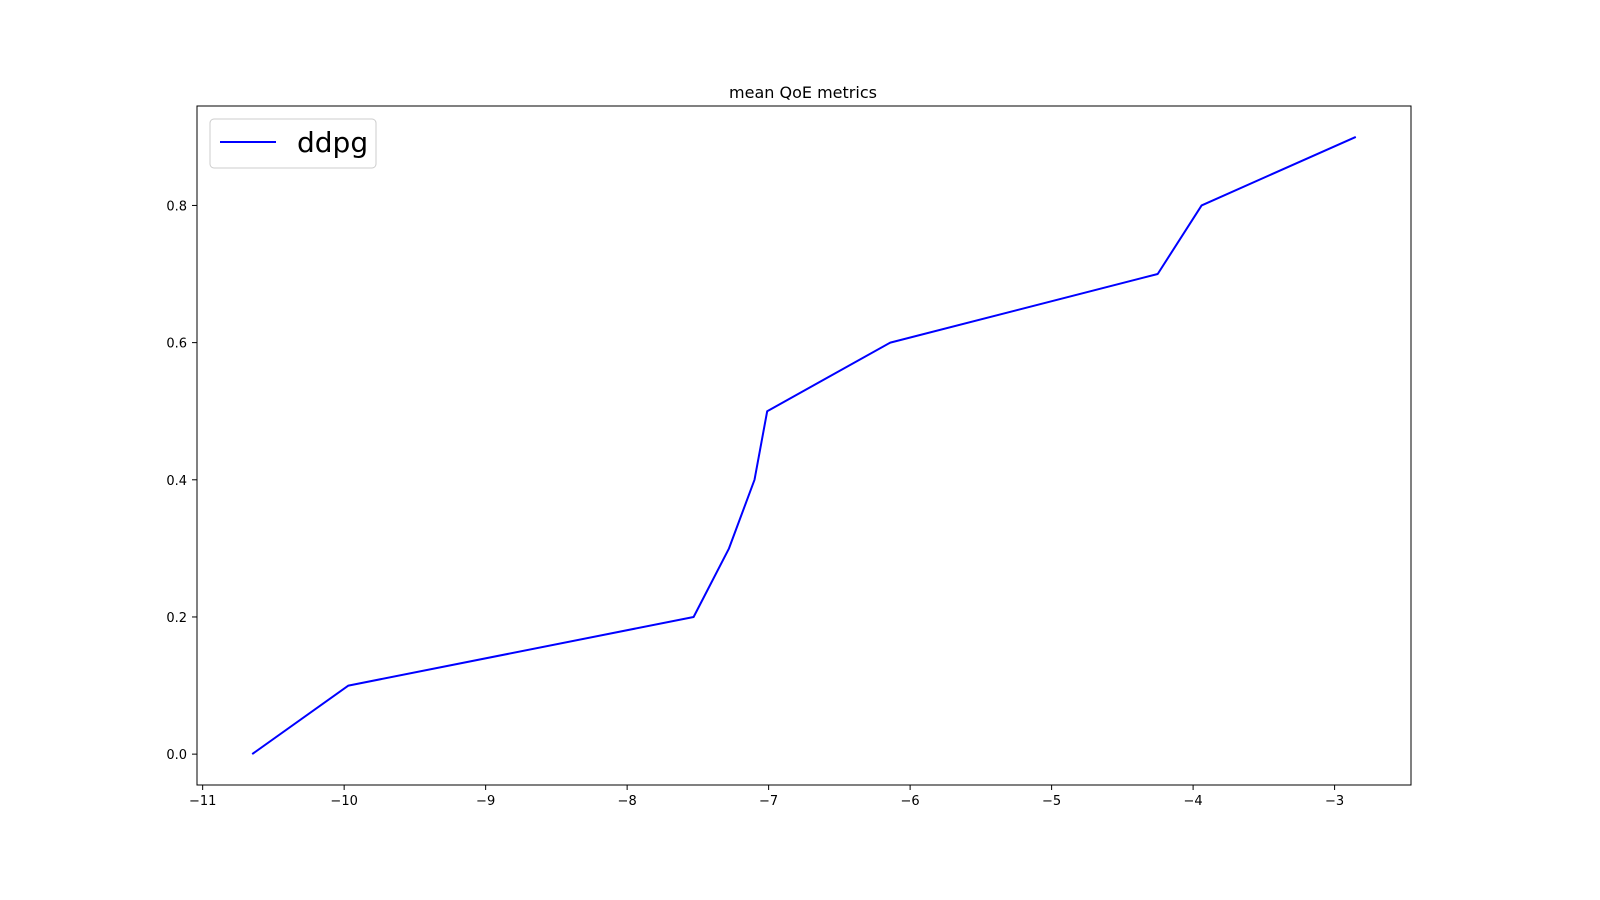 The image size is (1600, 900). Describe the element at coordinates (332, 142) in the screenshot. I see `legend-label-ddpg: ddpg` at that location.